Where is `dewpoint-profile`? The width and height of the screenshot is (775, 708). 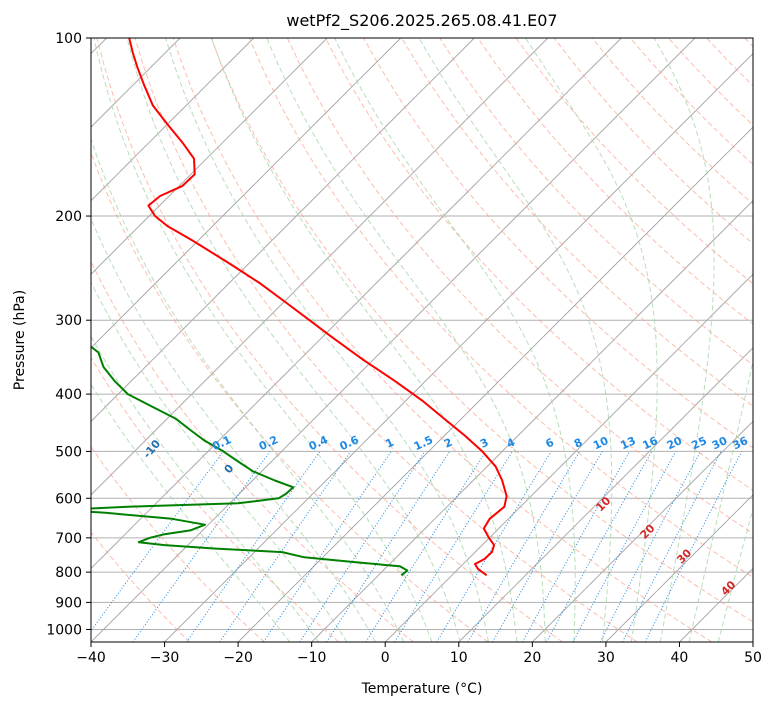 dewpoint-profile is located at coordinates (250, 461).